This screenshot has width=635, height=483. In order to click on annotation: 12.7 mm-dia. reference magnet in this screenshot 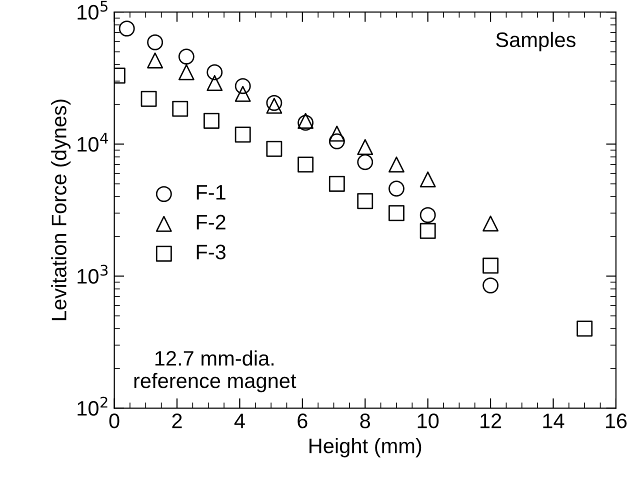, I will do `click(215, 371)`.